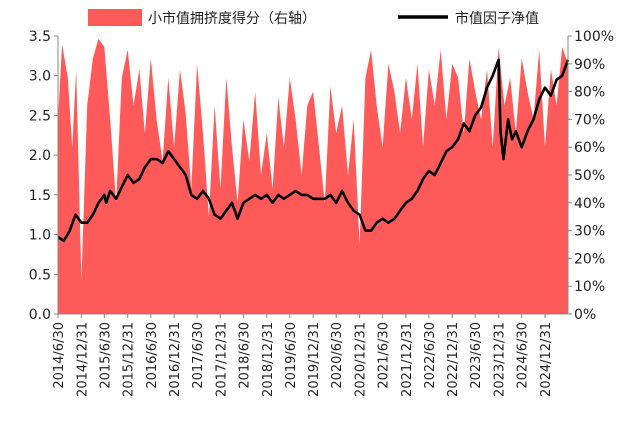 The width and height of the screenshot is (627, 423). Describe the element at coordinates (244, 355) in the screenshot. I see `x-tick-label: 2018/6/30` at that location.